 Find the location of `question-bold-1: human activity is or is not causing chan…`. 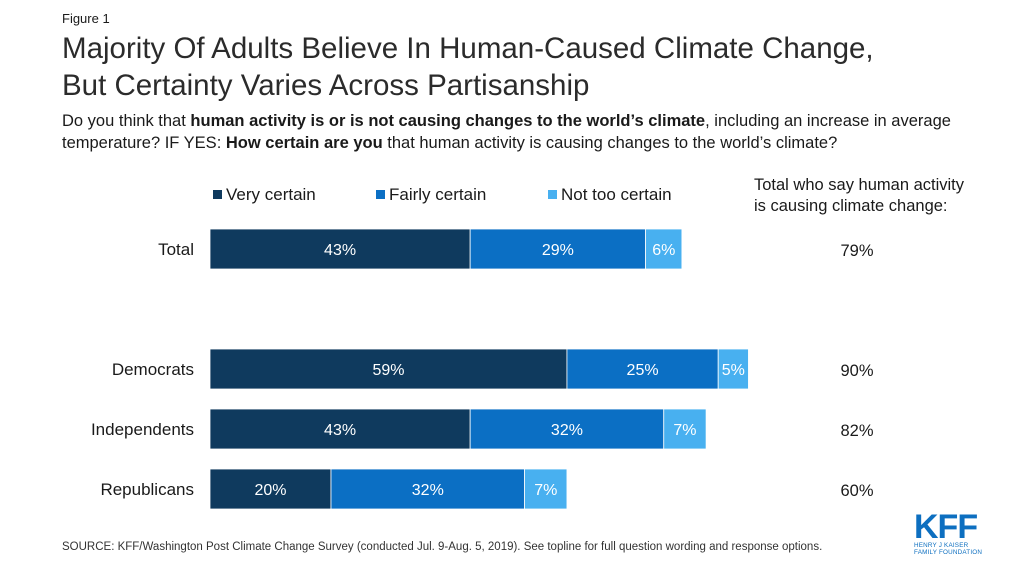

question-bold-1: human activity is or is not causing chan… is located at coordinates (448, 121).